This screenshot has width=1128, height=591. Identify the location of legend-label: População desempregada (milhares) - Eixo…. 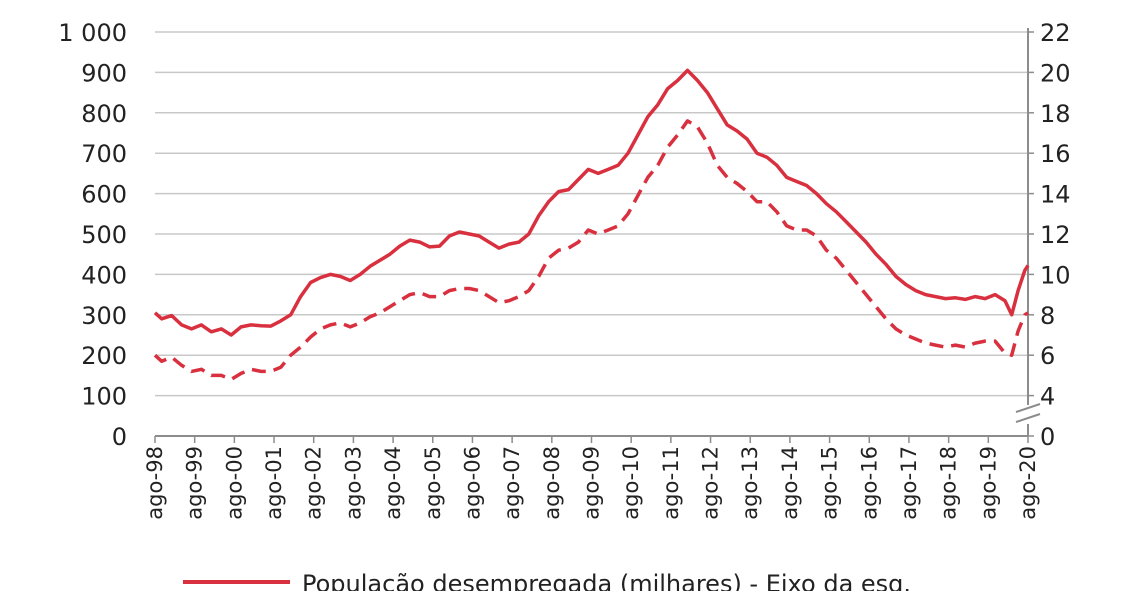
(606, 580).